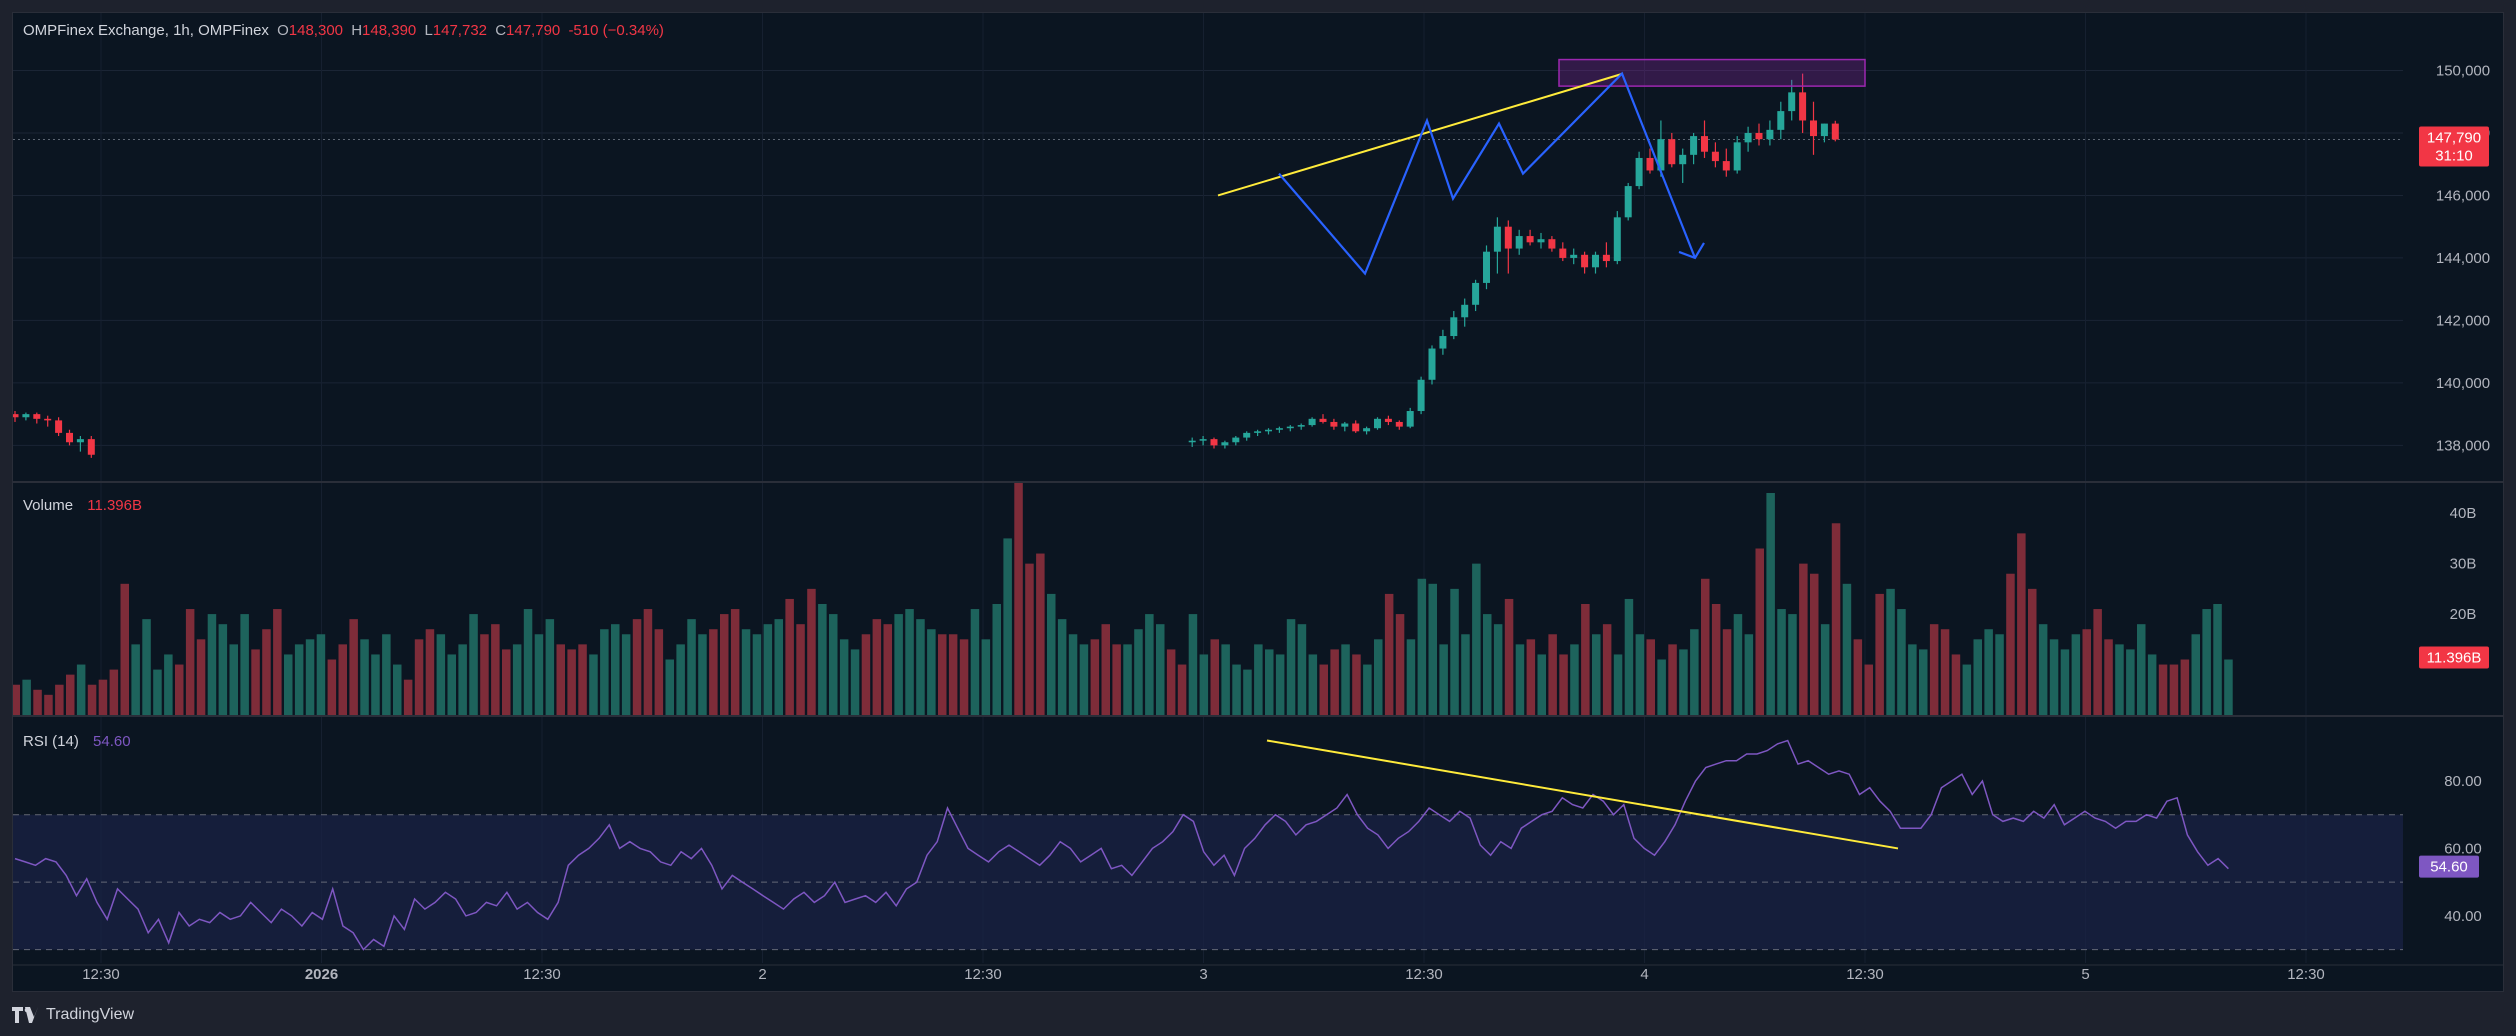  I want to click on time-tick-label-4: 12:30, so click(983, 974).